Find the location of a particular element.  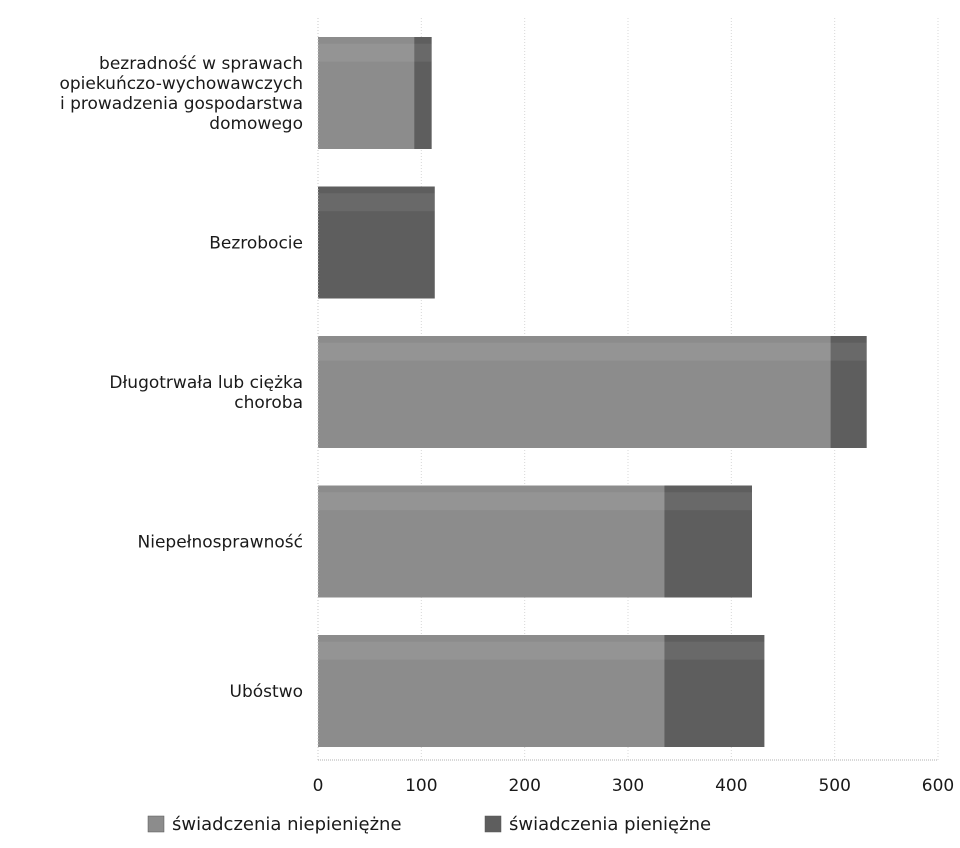

x-tick-label-500: 500 is located at coordinates (834, 786).